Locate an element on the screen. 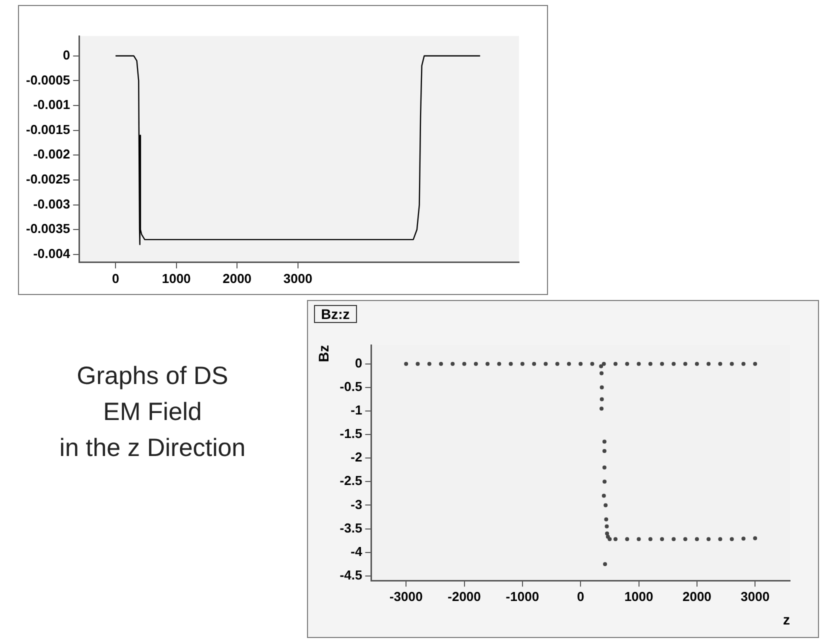 The height and width of the screenshot is (642, 825). x-tick-label: -3000 is located at coordinates (406, 596).